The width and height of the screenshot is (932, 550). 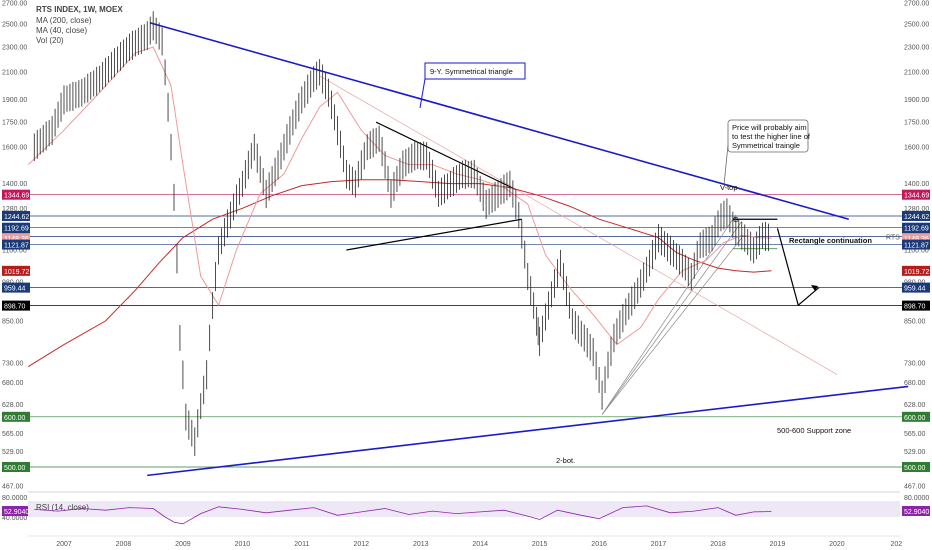 I want to click on price-badge-left-text: 600.00, so click(x=15, y=418).